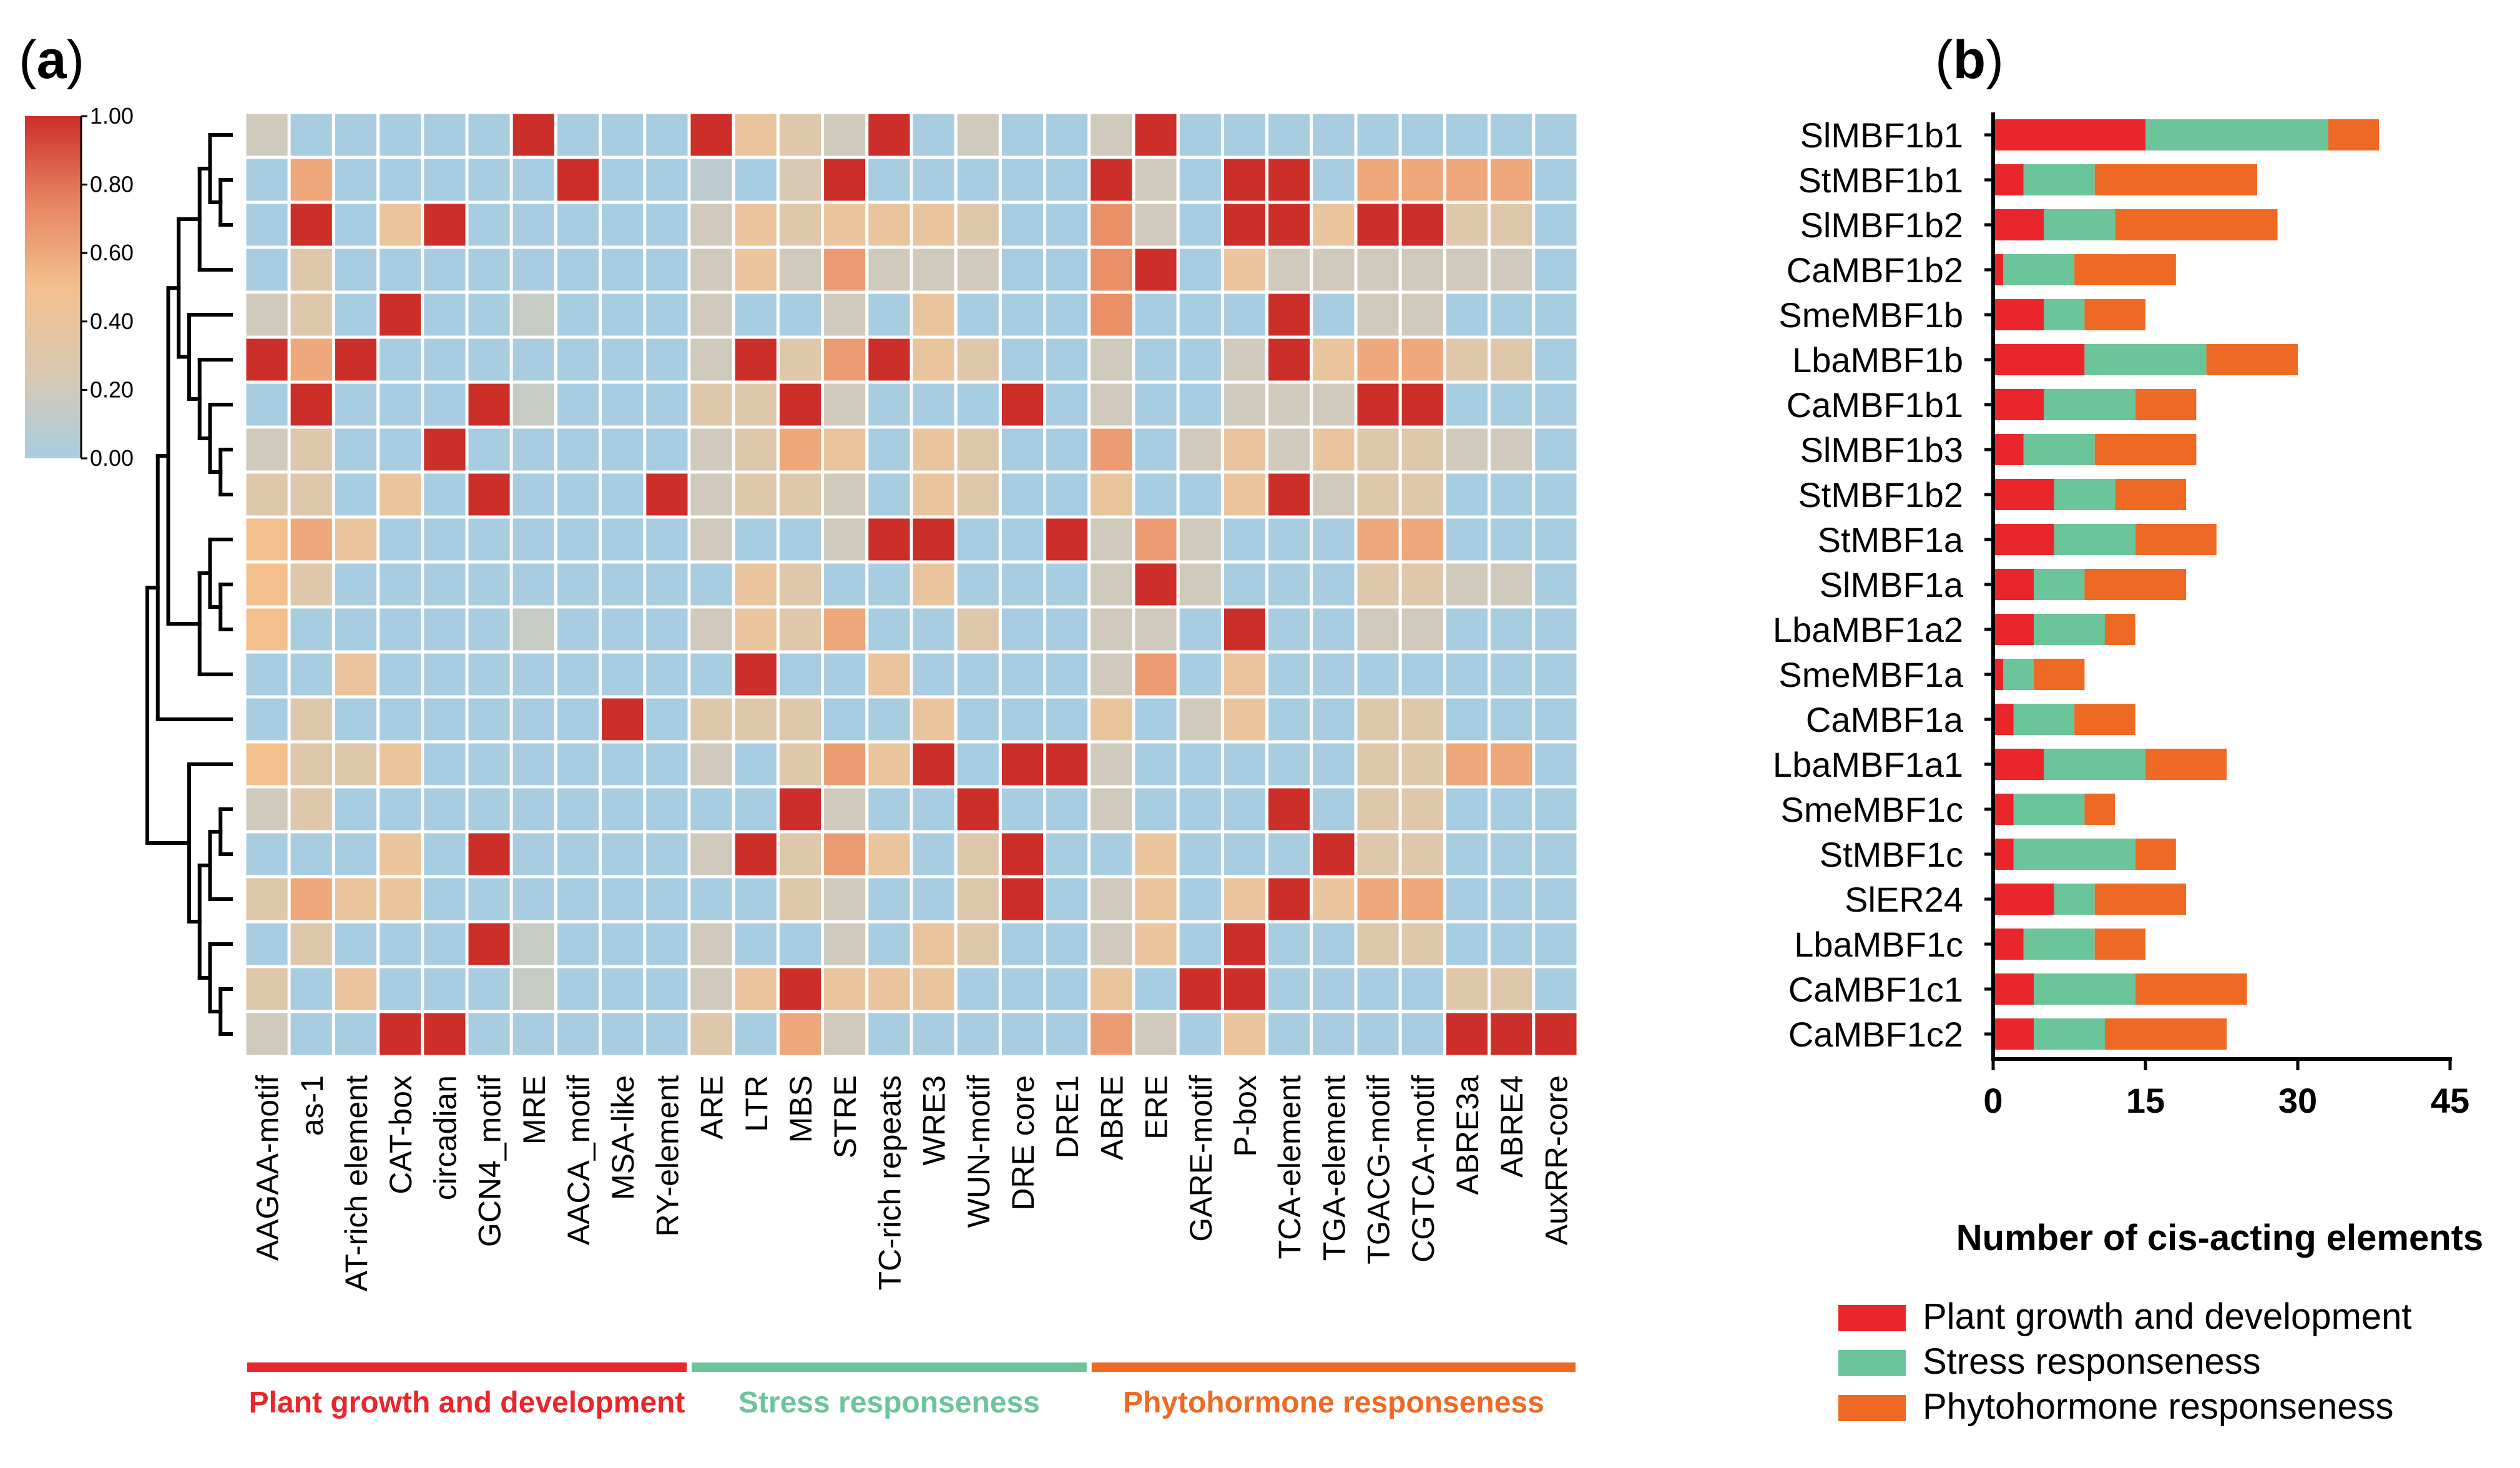 The width and height of the screenshot is (2520, 1468). Describe the element at coordinates (845, 1116) in the screenshot. I see `column-label: STRE` at that location.